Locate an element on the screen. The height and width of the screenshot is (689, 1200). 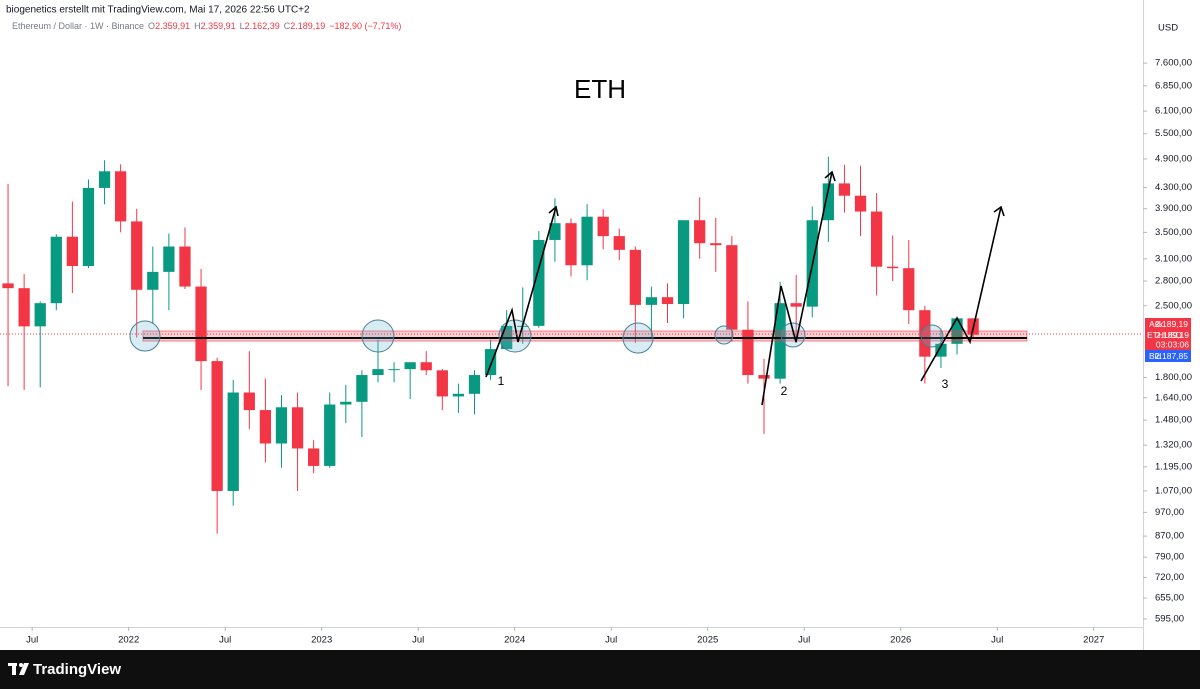
x-tick-label: 2025 is located at coordinates (707, 640).